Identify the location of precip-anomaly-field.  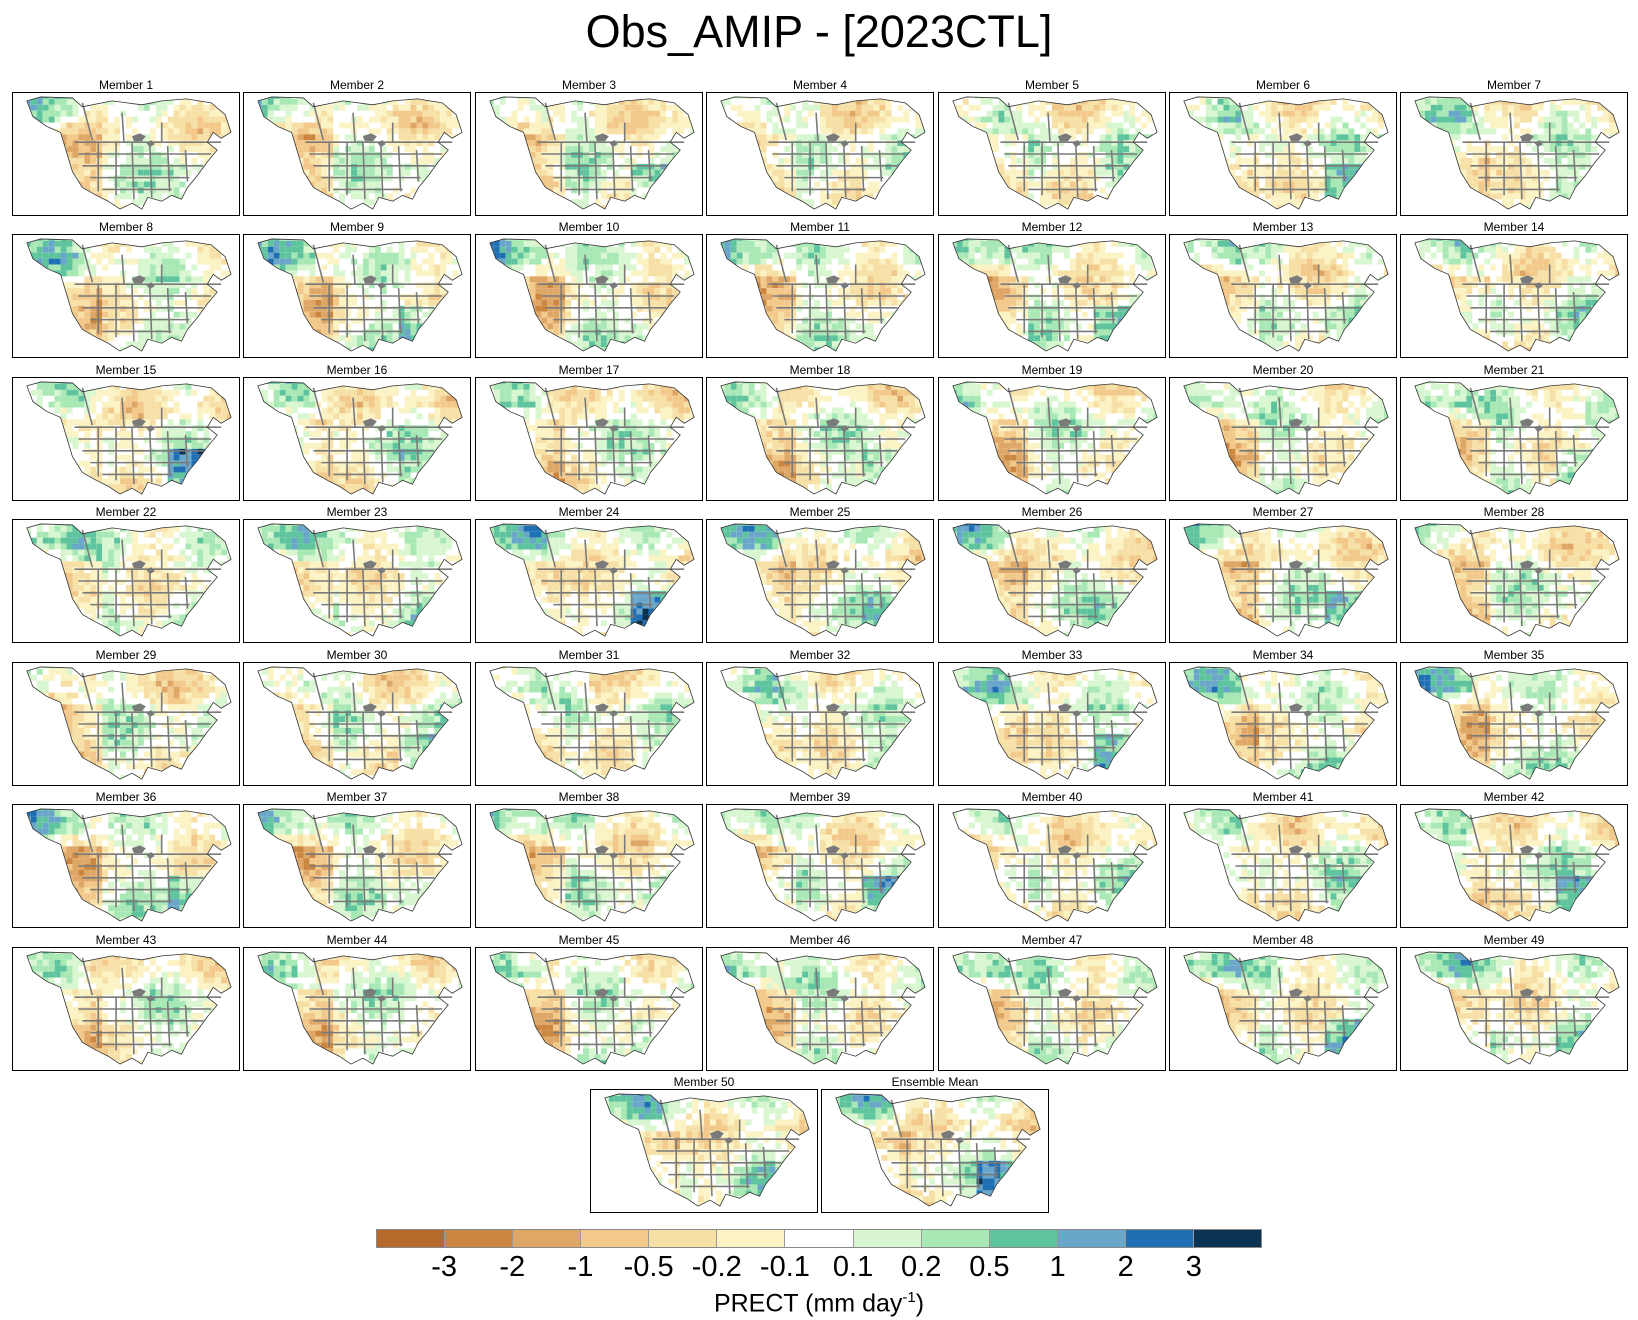
(129, 438).